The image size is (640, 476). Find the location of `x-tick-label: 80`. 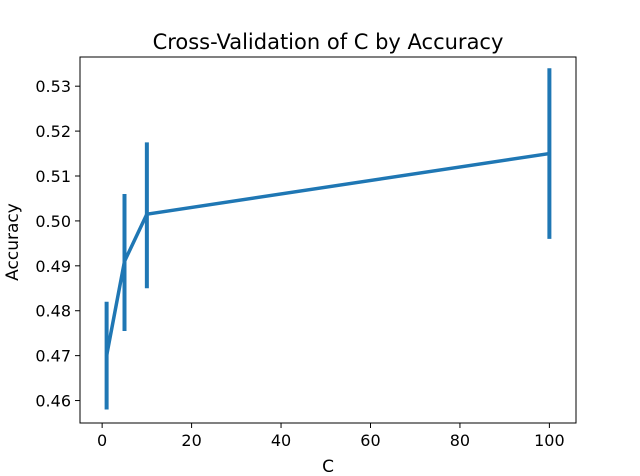

x-tick-label: 80 is located at coordinates (460, 440).